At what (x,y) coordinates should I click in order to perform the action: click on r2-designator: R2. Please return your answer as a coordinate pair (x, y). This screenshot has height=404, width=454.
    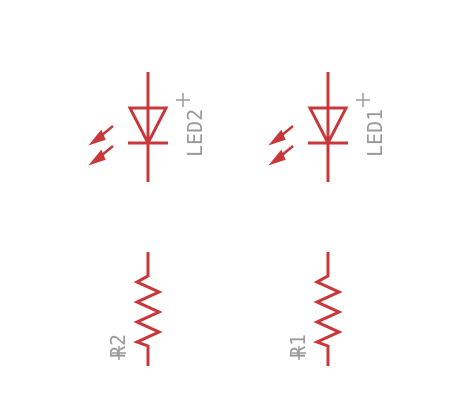
    Looking at the image, I should click on (118, 346).